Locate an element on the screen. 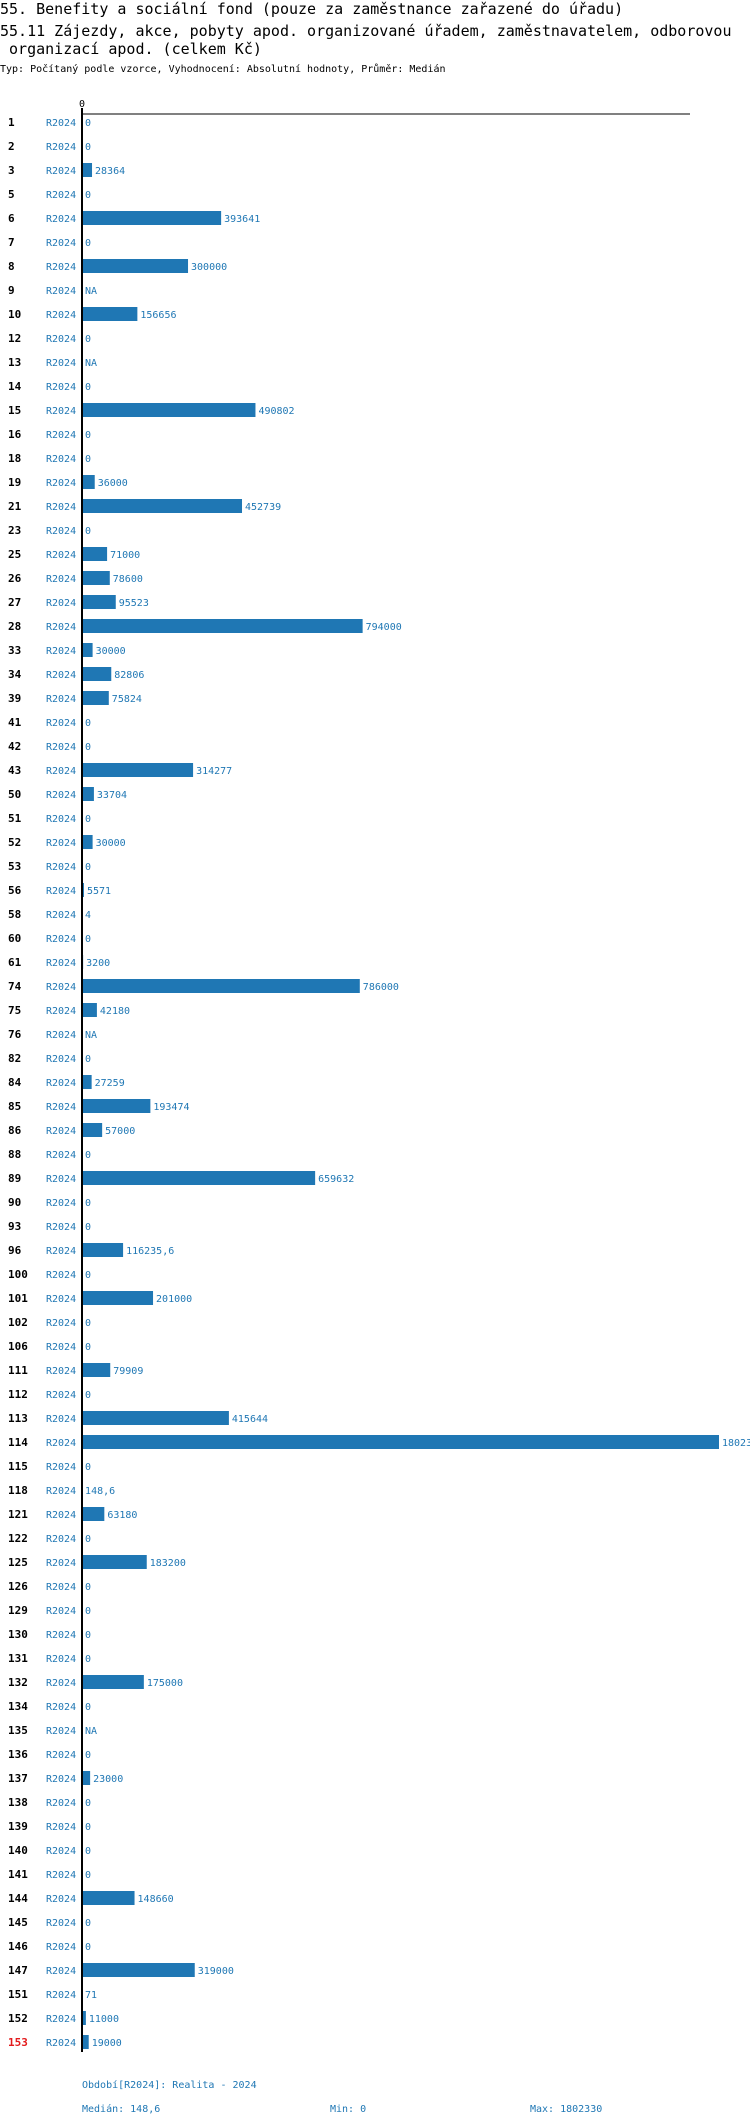  row-id-label: 125 is located at coordinates (18, 1562).